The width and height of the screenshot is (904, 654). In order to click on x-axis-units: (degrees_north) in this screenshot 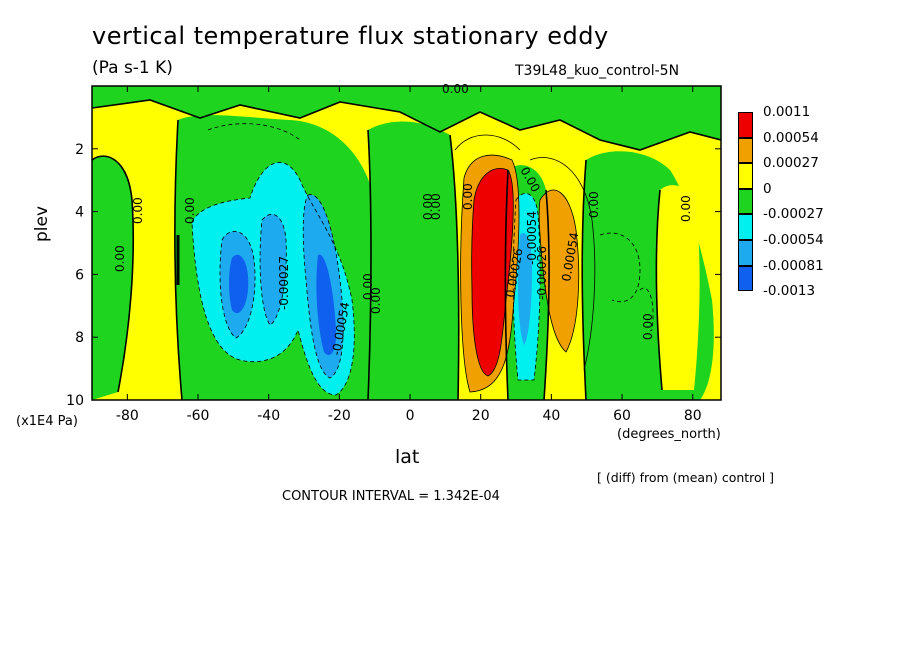, I will do `click(669, 434)`.